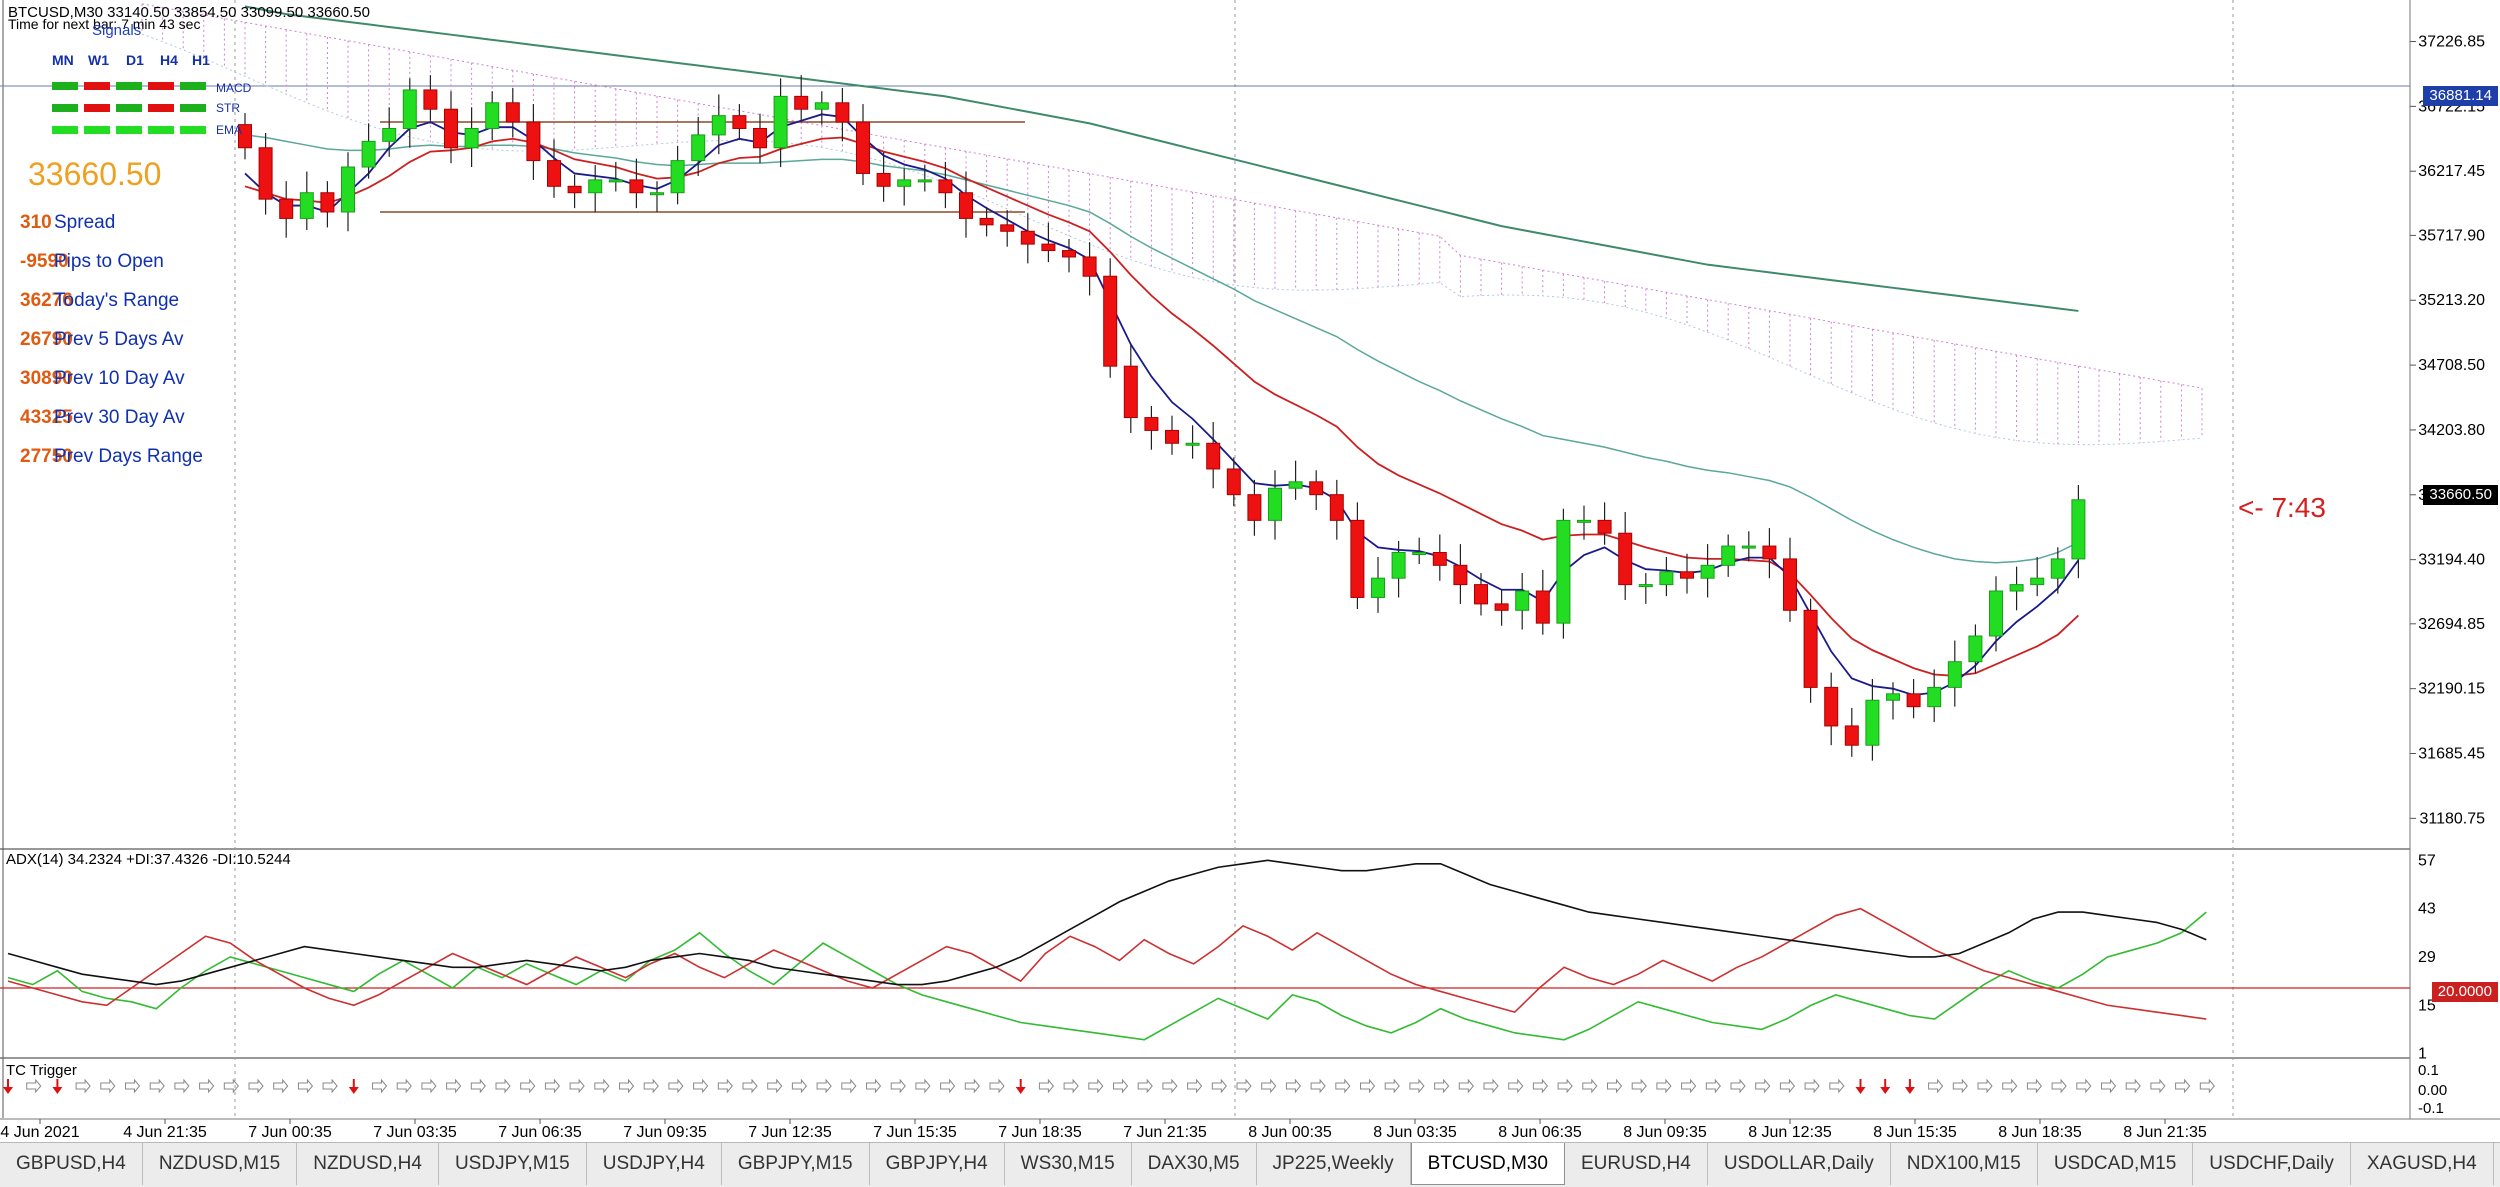  What do you see at coordinates (2165, 1132) in the screenshot?
I see `time-tick-label: 8 Jun 21:35` at bounding box center [2165, 1132].